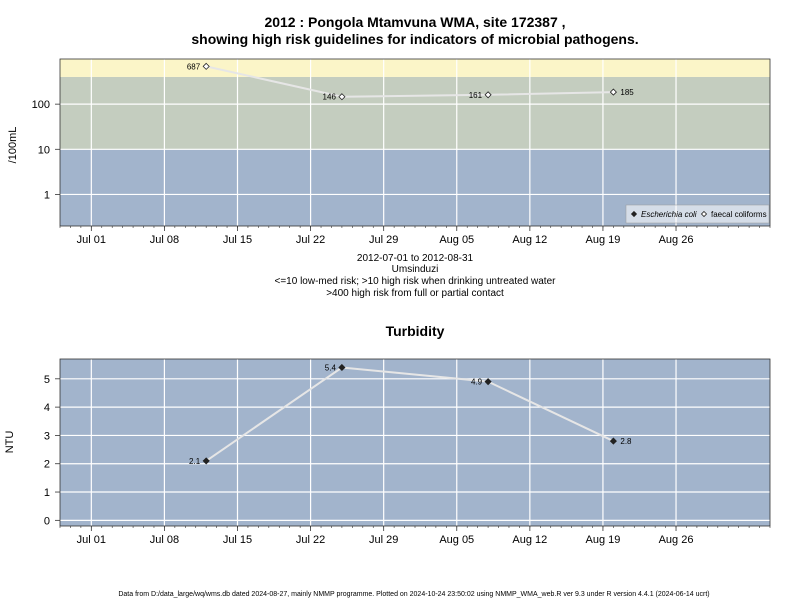 This screenshot has height=600, width=800. I want to click on legend-label-ecoli: Escherichia coli, so click(669, 214).